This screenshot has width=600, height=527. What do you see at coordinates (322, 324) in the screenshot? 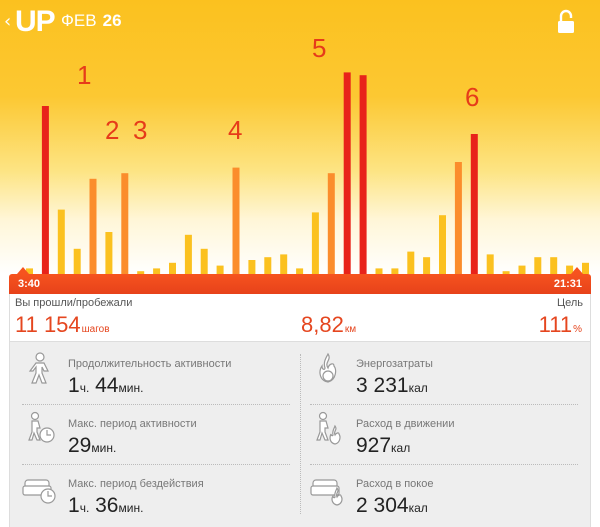
I see `distance-number: 8,82` at bounding box center [322, 324].